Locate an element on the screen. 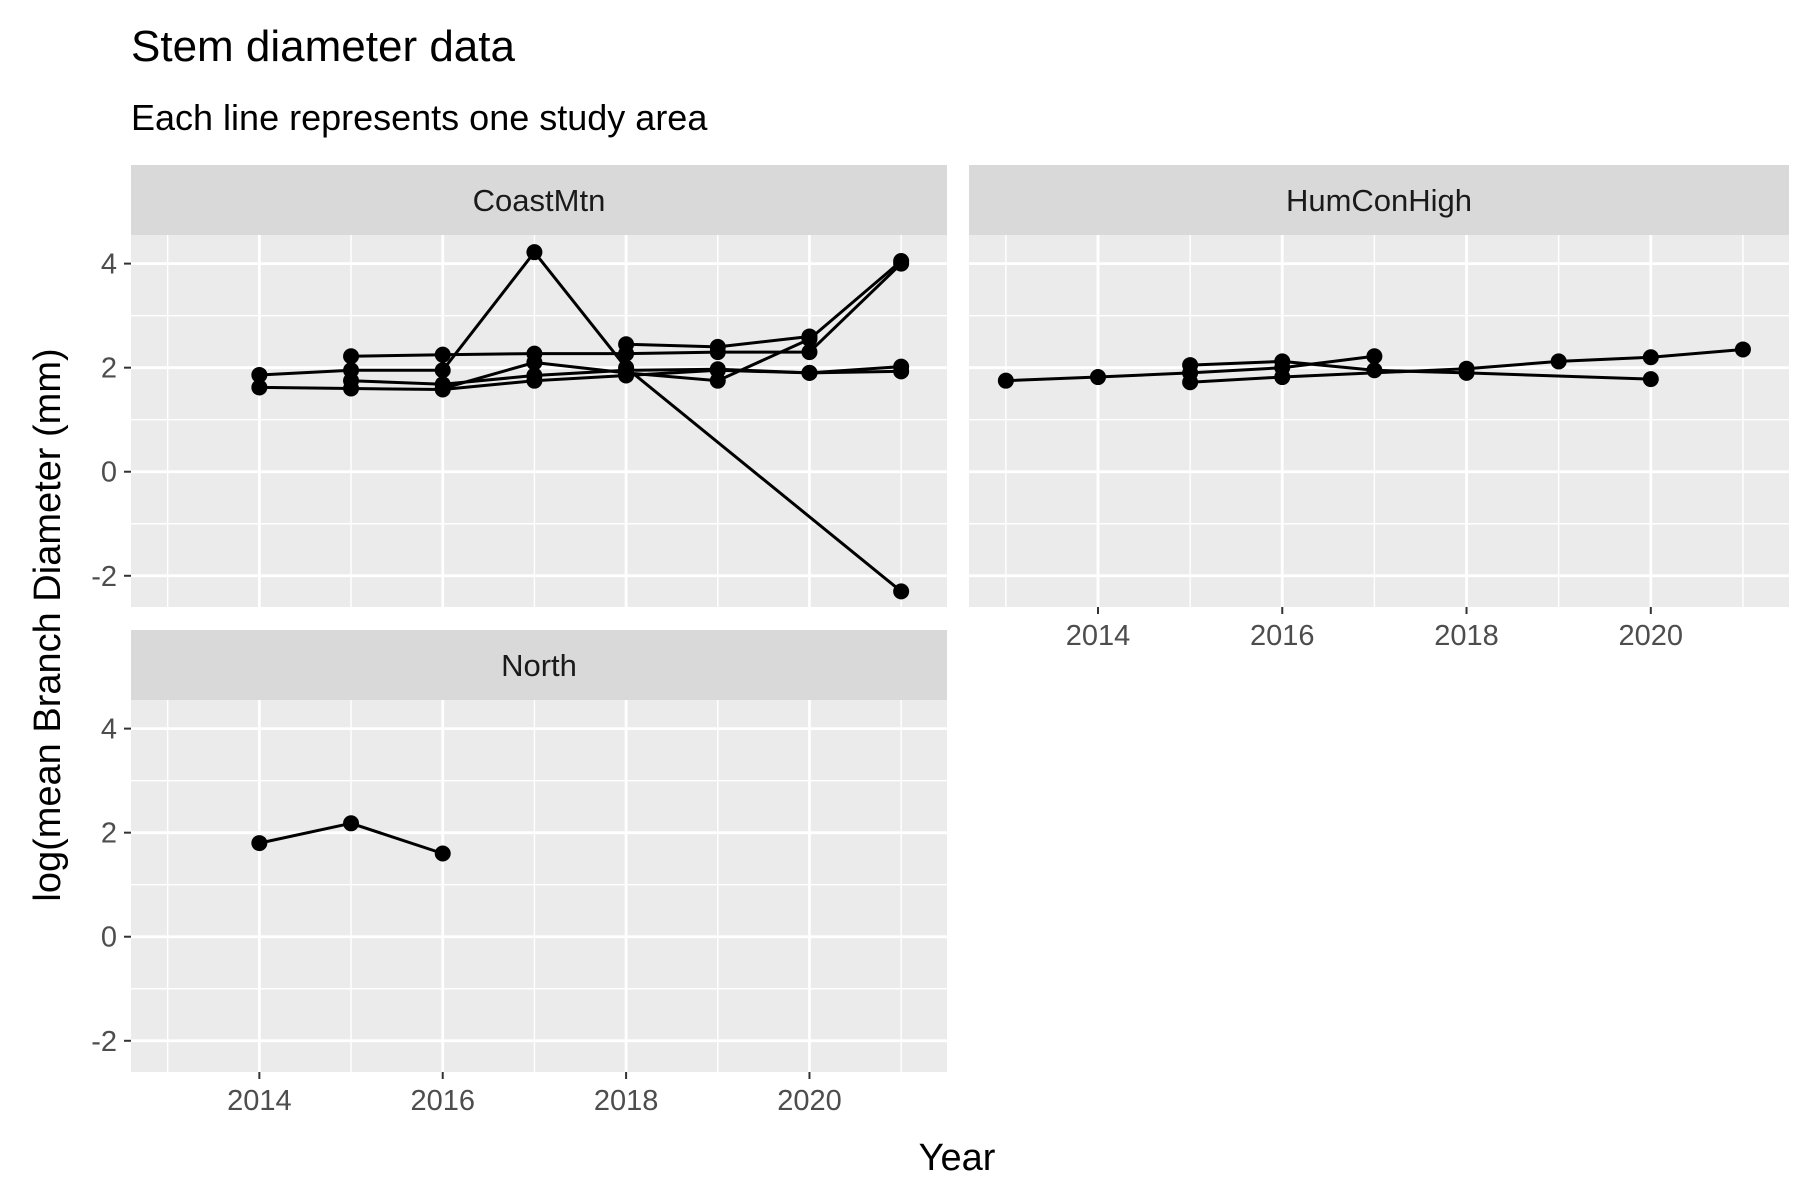 The width and height of the screenshot is (1800, 1200). x-axis-title: Year is located at coordinates (957, 1158).